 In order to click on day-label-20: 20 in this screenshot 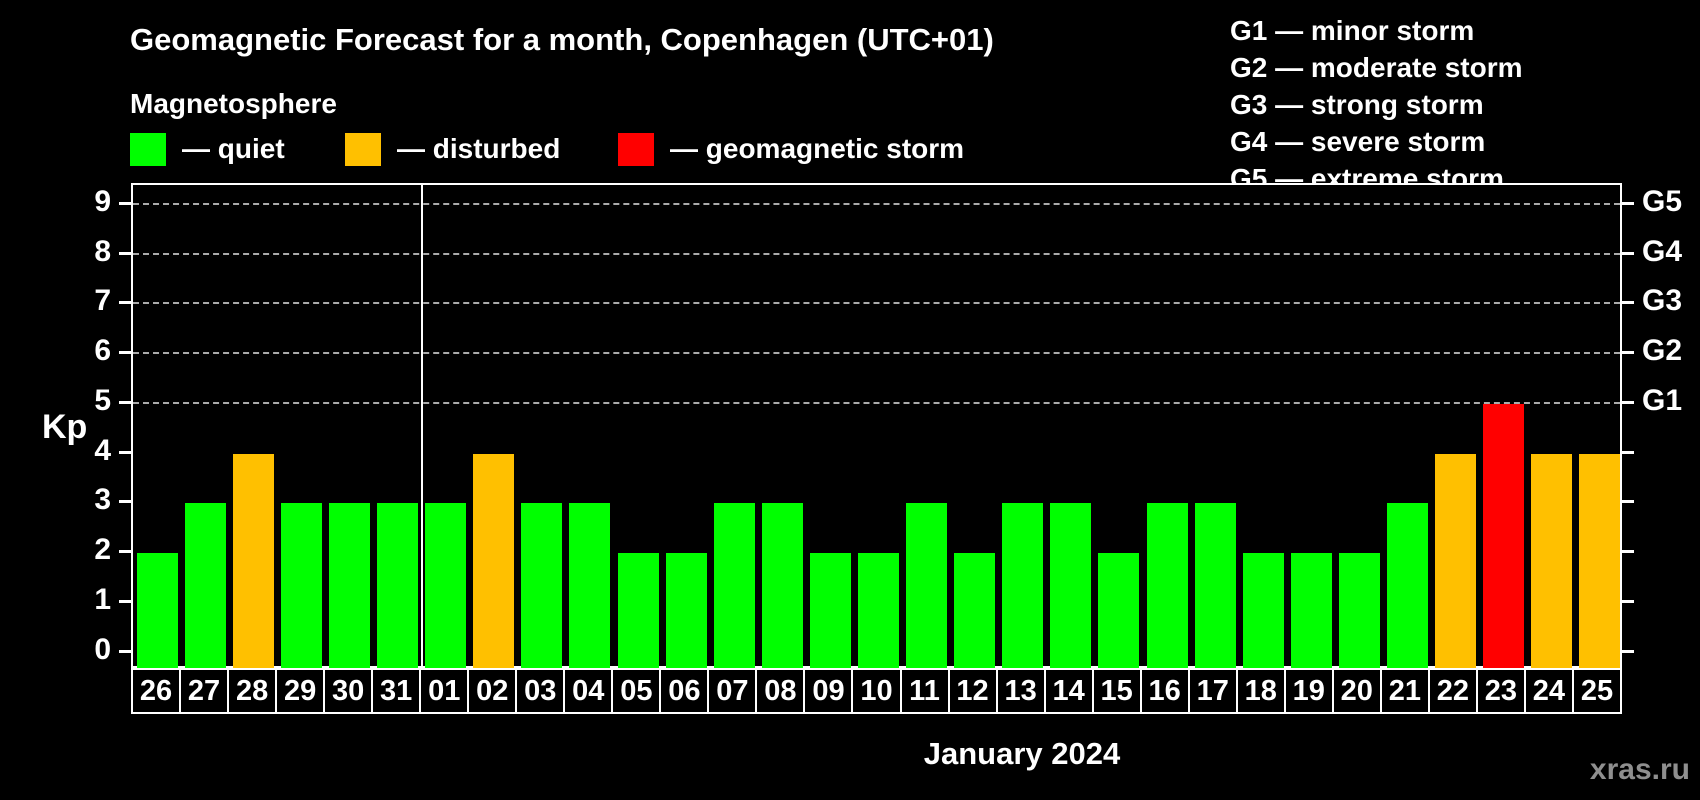, I will do `click(1358, 691)`.